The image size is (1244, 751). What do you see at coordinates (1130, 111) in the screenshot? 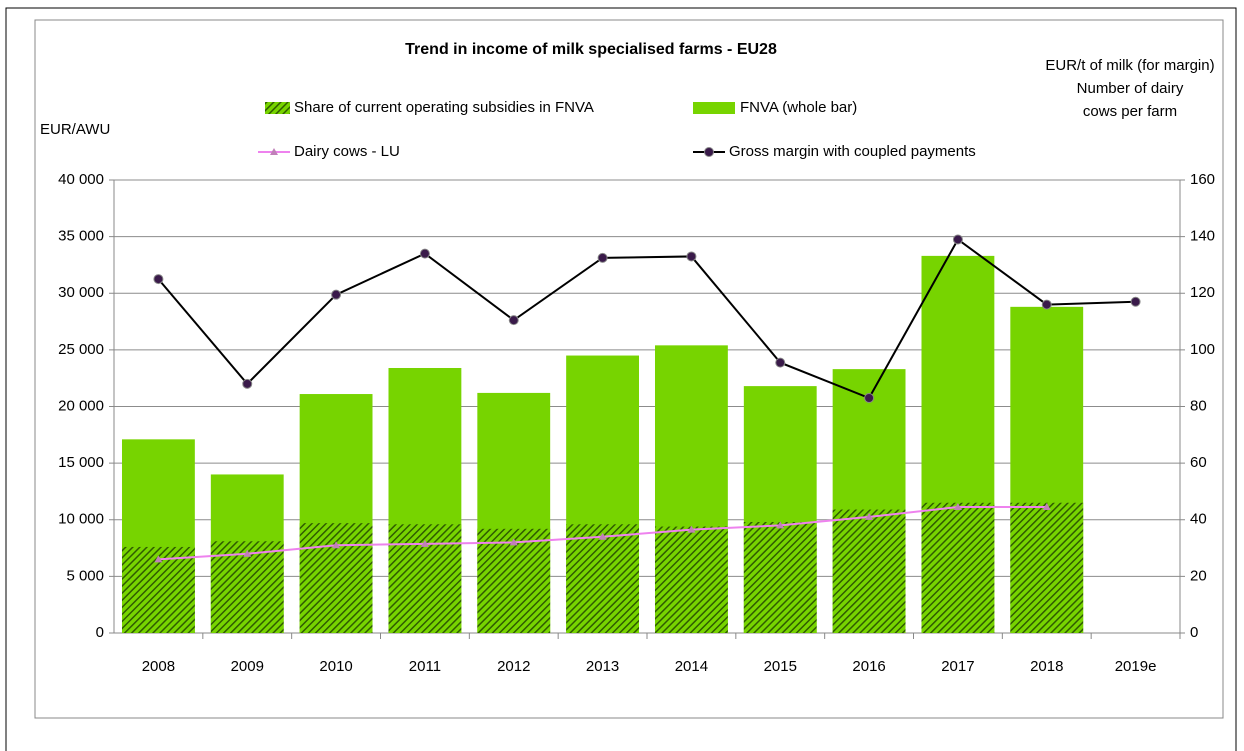
I see `y2-axis-label: cows per farm` at bounding box center [1130, 111].